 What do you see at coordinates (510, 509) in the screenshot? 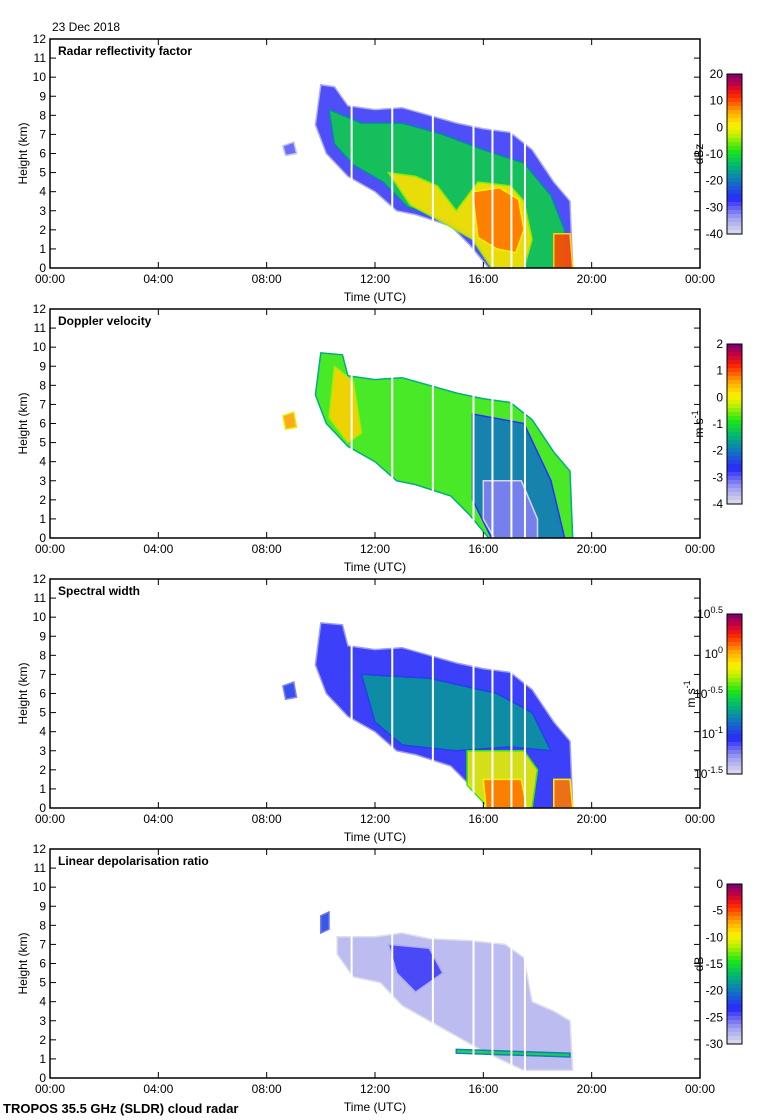
I see `echo-heavy-fall-core` at bounding box center [510, 509].